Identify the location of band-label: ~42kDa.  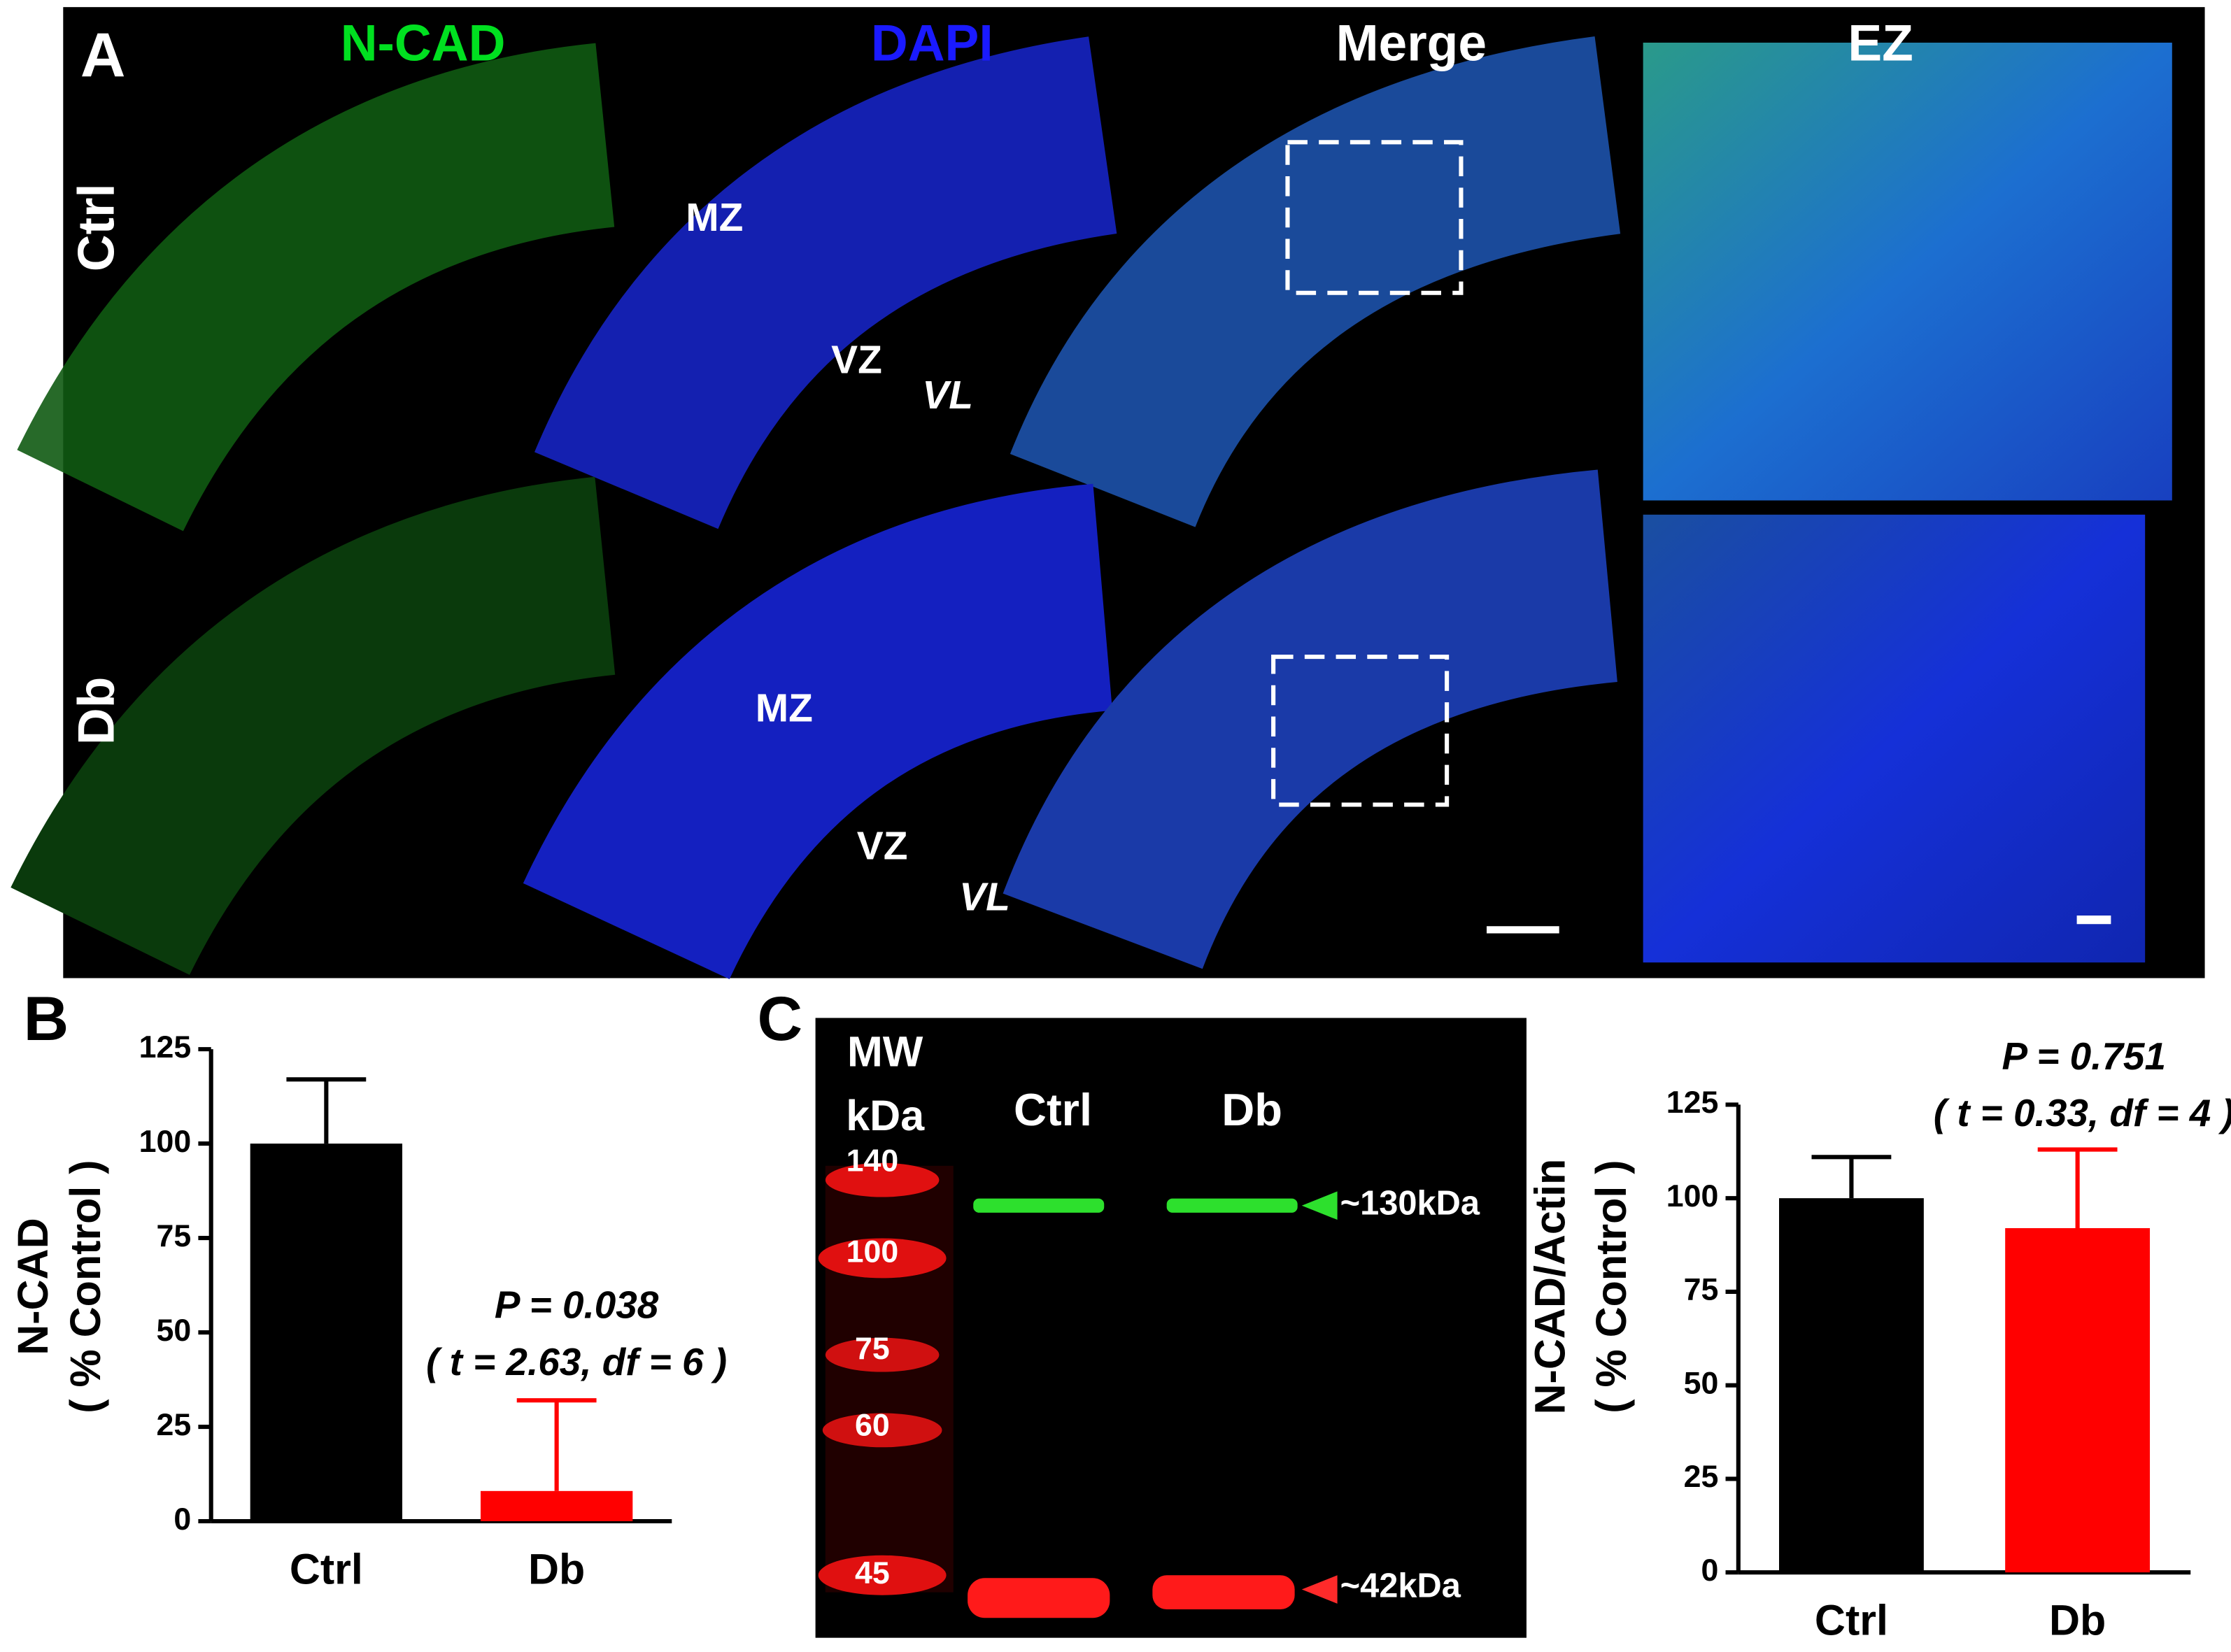
(1400, 1585).